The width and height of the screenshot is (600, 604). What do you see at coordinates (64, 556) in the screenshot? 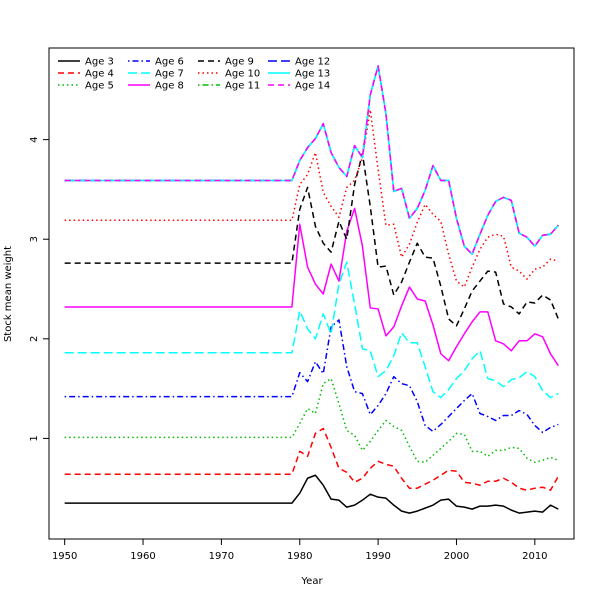
I see `x-tick-label: 1950` at bounding box center [64, 556].